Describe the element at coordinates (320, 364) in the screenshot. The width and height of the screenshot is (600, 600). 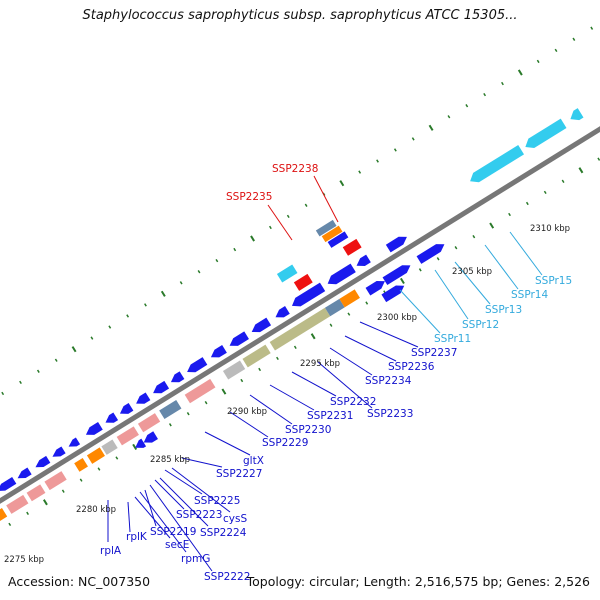
I see `kbp-label: 2295 kbp` at that location.